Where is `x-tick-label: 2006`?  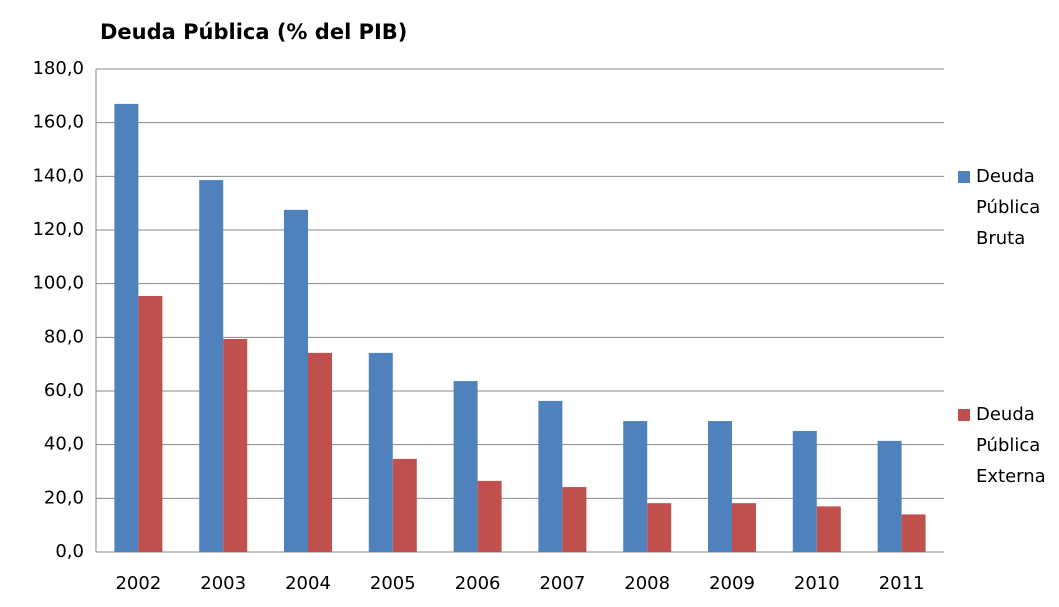 x-tick-label: 2006 is located at coordinates (478, 583).